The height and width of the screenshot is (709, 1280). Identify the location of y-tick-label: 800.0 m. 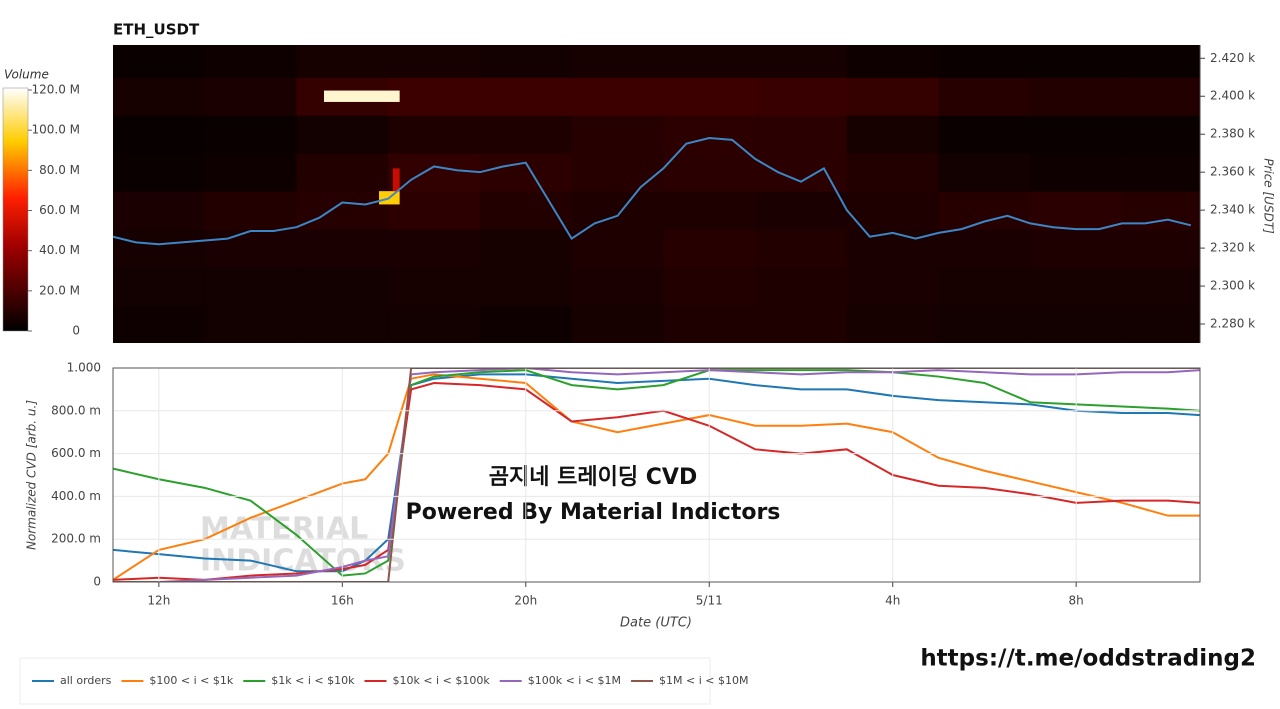
(76, 410).